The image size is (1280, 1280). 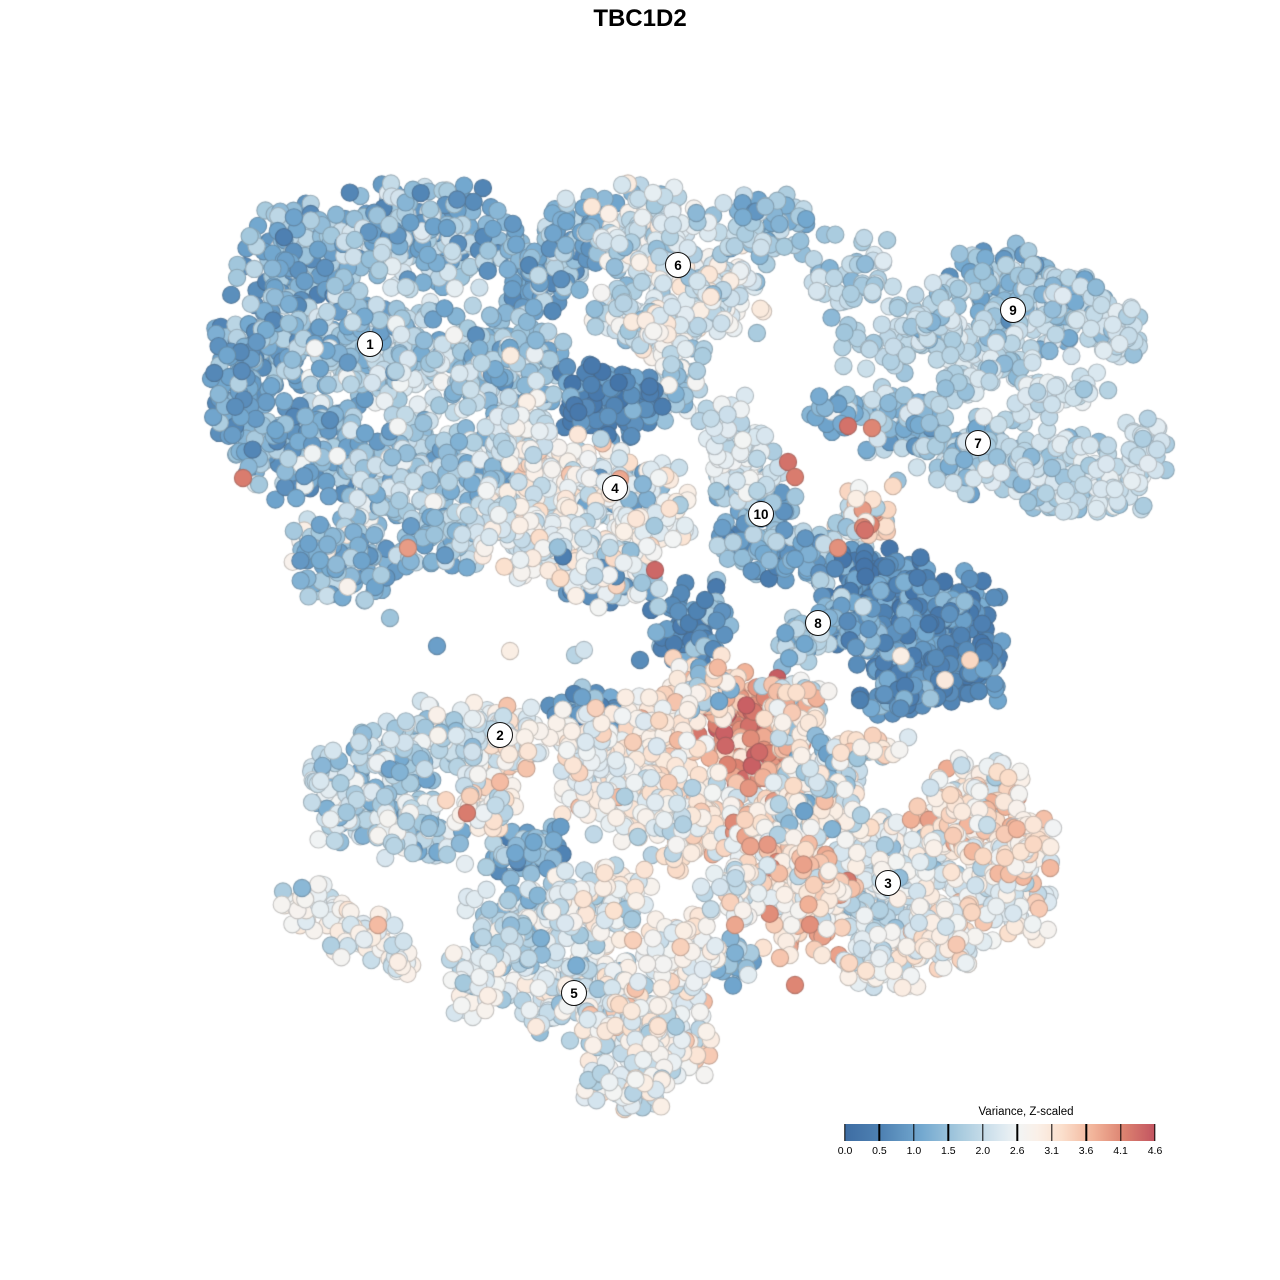 I want to click on colorbar-tick-label: 0.0, so click(x=845, y=1151).